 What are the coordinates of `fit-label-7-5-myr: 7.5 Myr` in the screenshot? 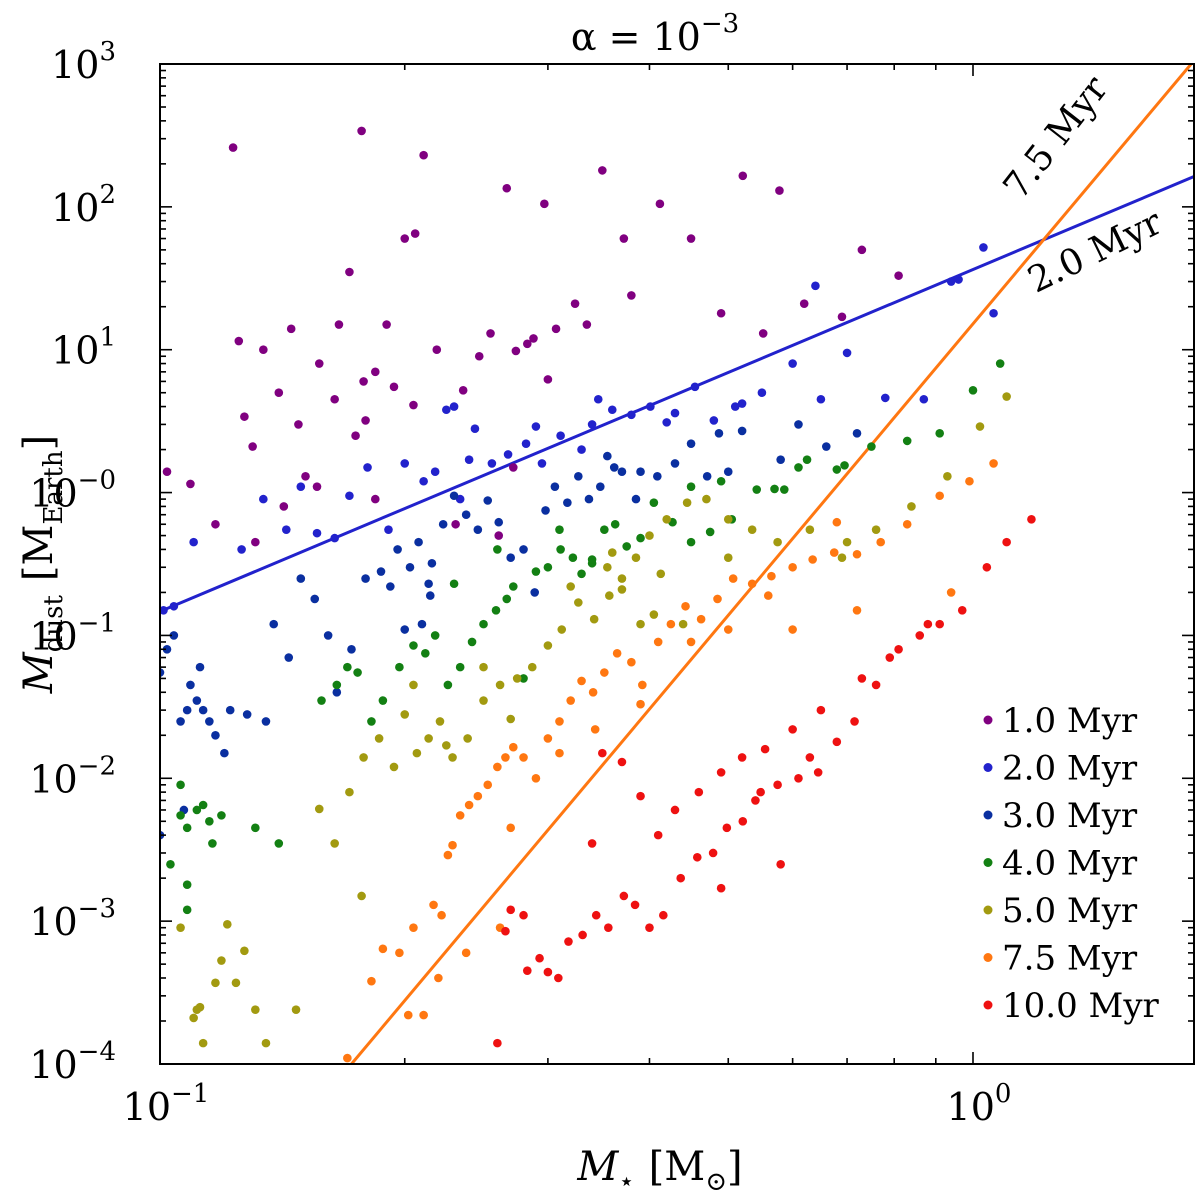 It's located at (1056, 137).